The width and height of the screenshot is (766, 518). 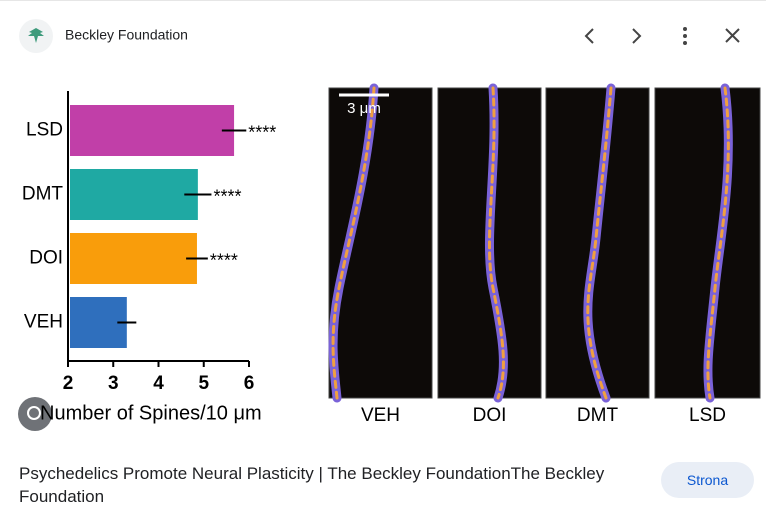 I want to click on lens-button, so click(x=35, y=414).